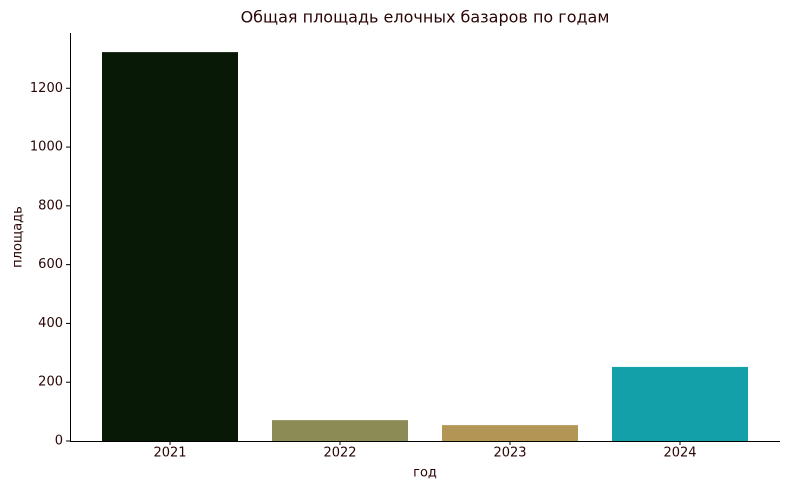 The image size is (790, 490). I want to click on x-tick-label: 2023, so click(509, 453).